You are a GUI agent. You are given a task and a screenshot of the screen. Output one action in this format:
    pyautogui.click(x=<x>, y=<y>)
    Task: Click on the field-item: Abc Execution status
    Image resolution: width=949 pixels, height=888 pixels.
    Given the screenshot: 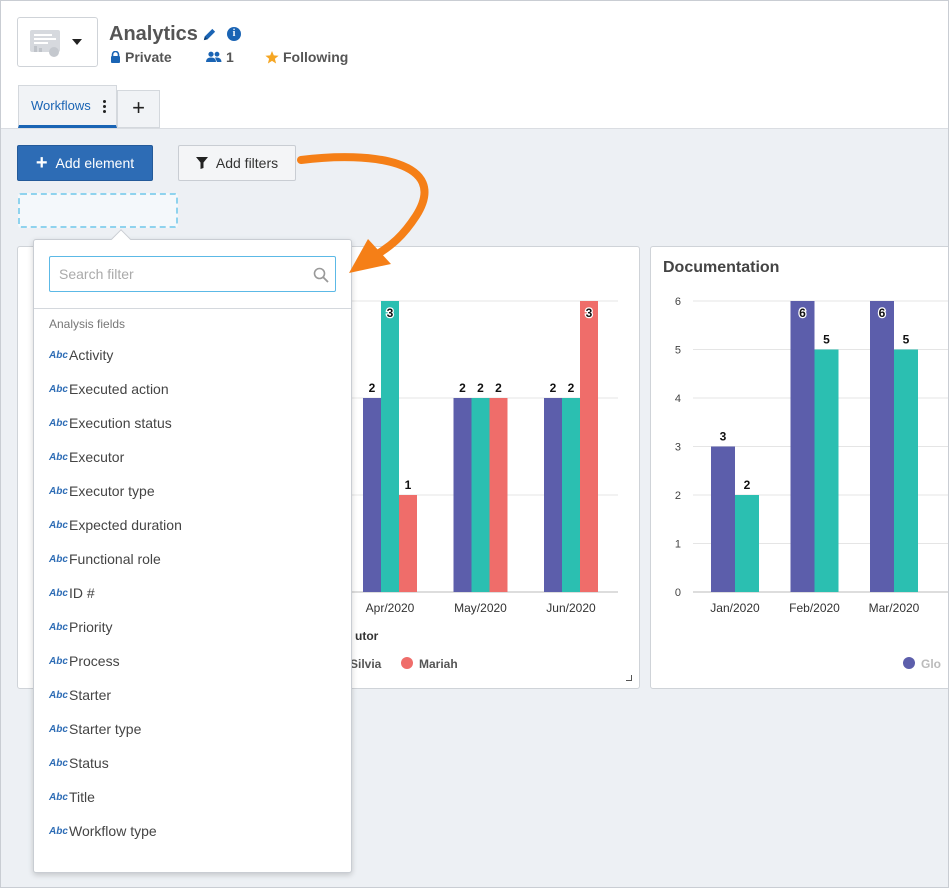 What is the action you would take?
    pyautogui.click(x=192, y=423)
    